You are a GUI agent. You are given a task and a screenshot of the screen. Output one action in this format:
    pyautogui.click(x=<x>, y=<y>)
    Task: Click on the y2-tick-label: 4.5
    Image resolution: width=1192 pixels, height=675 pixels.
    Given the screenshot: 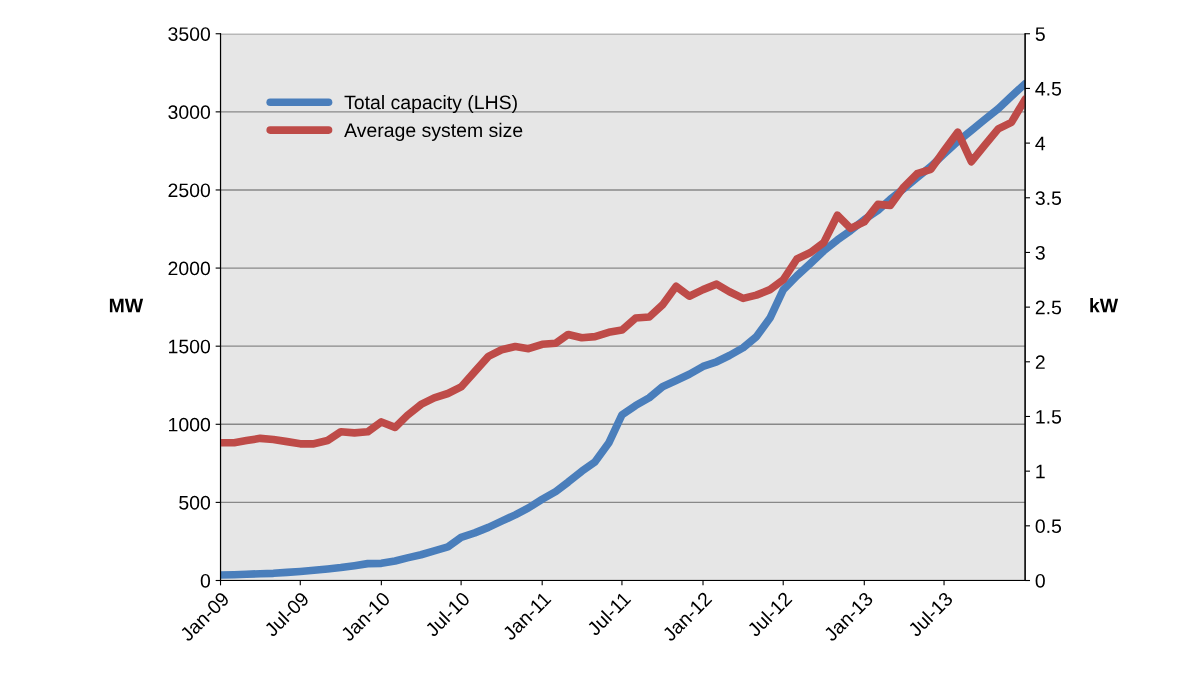 What is the action you would take?
    pyautogui.click(x=1048, y=89)
    